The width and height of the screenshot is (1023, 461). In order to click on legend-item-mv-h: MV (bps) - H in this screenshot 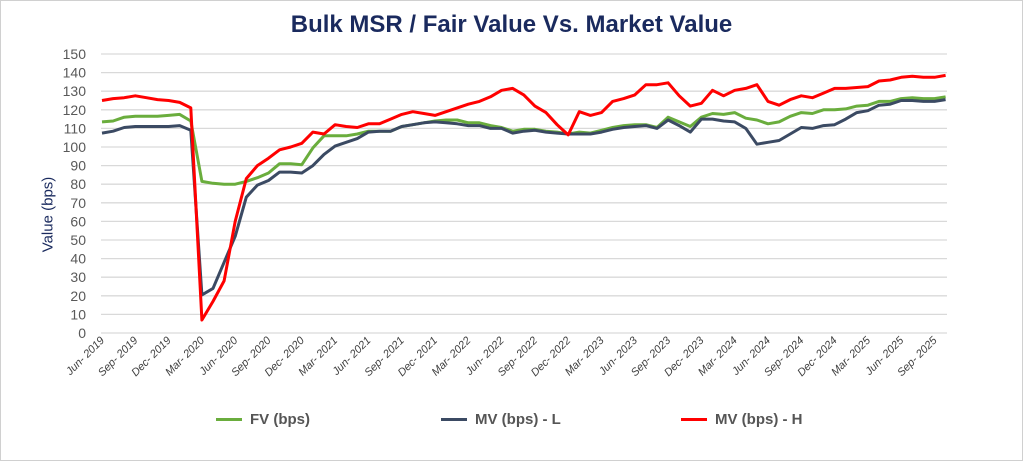, I will do `click(742, 419)`.